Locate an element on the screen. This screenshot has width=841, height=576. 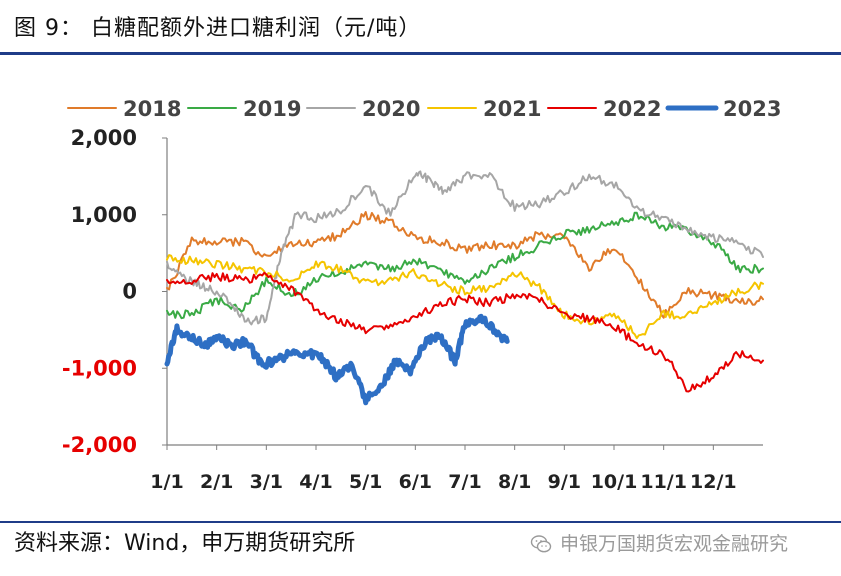
y-tick-label: 0 is located at coordinates (129, 292).